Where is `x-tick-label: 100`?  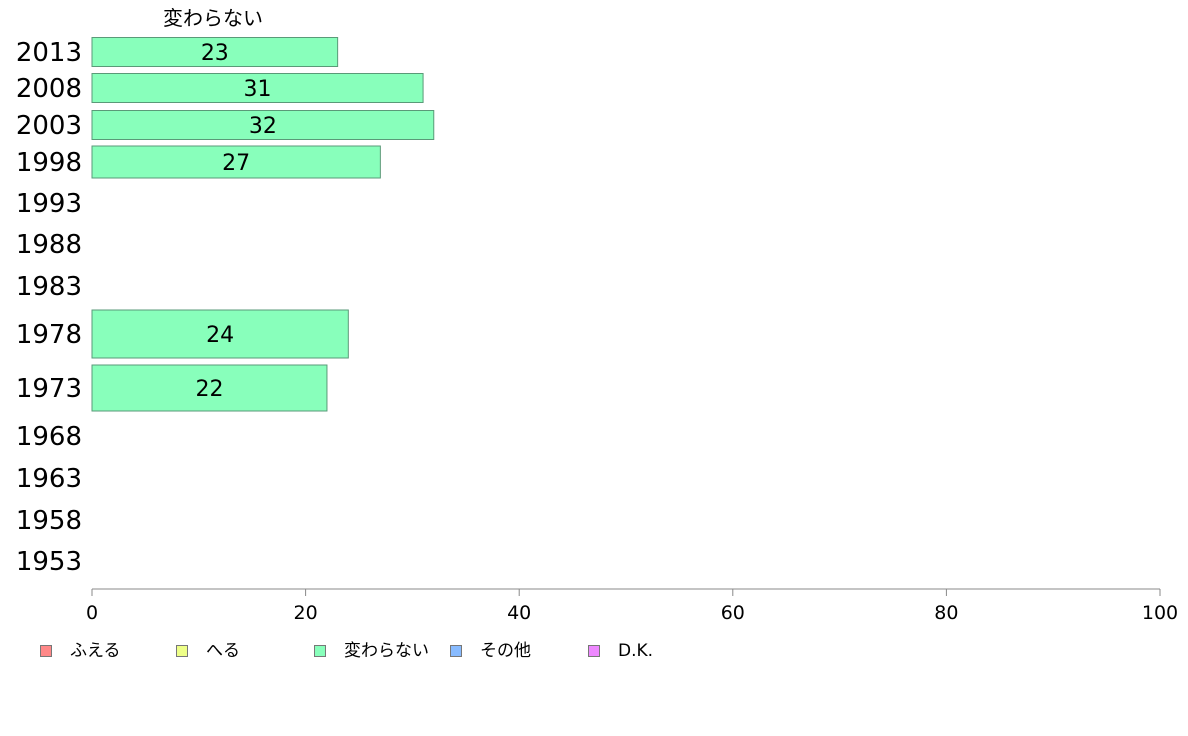 x-tick-label: 100 is located at coordinates (1160, 613).